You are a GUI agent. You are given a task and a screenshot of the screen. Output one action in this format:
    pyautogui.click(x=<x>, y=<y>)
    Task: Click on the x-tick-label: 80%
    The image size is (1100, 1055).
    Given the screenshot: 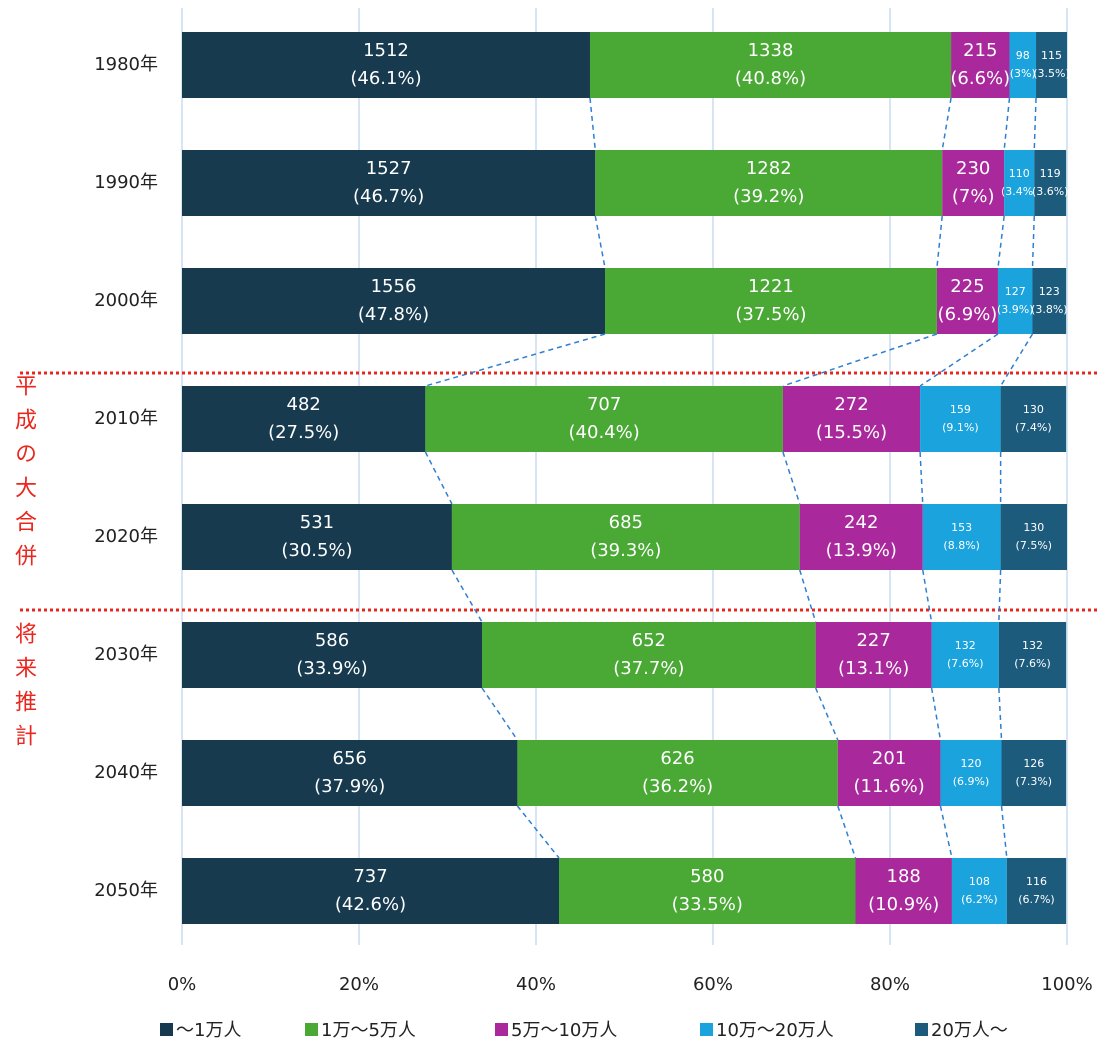 What is the action you would take?
    pyautogui.click(x=890, y=984)
    